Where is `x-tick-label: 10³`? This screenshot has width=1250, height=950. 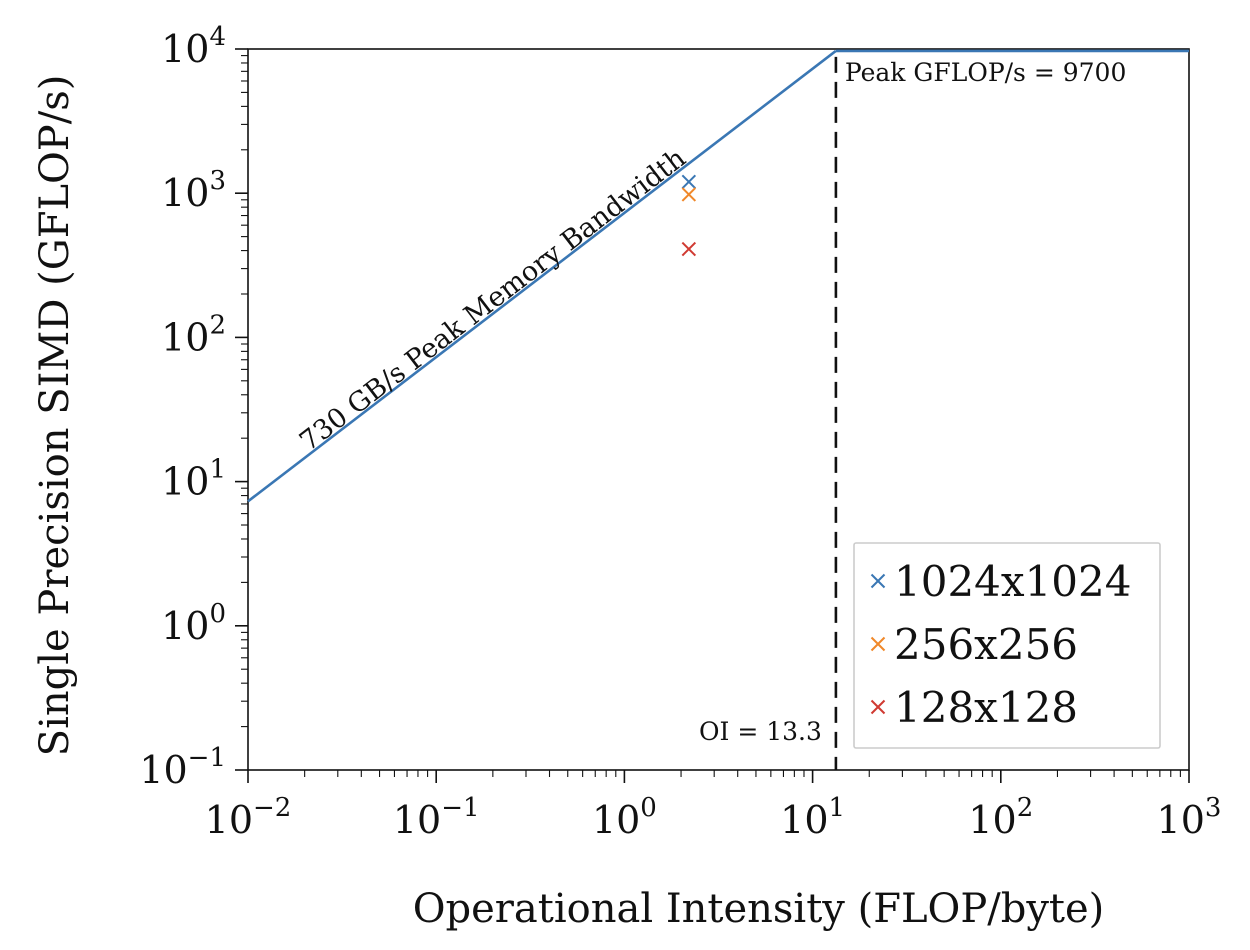 x-tick-label: 10³ is located at coordinates (1189, 817).